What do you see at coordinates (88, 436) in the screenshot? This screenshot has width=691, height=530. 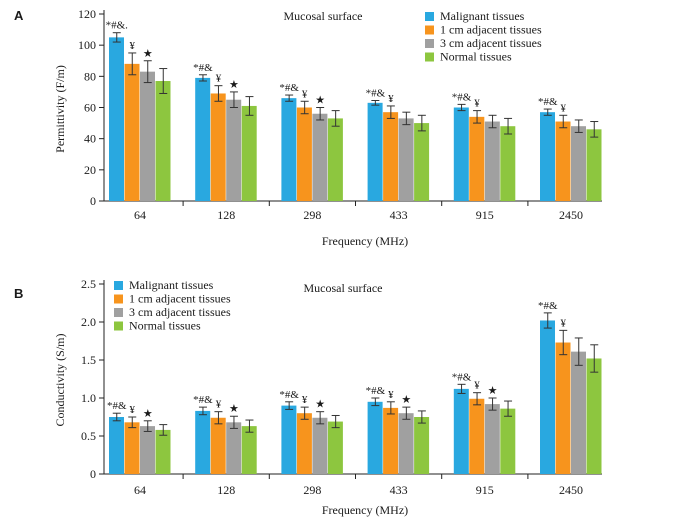 I see `y-tick-label: 0.5` at bounding box center [88, 436].